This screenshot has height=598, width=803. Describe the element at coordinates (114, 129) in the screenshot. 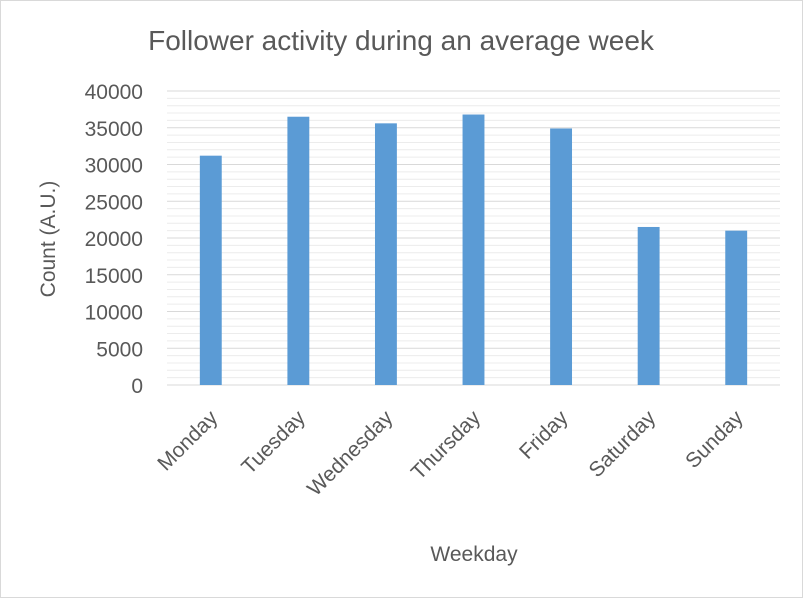

I see `y-tick-label: 35000` at that location.